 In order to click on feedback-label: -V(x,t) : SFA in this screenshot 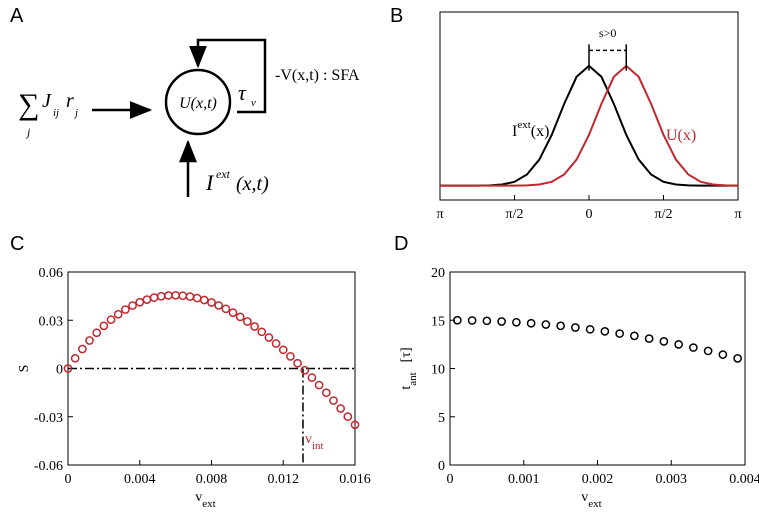, I will do `click(317, 75)`.